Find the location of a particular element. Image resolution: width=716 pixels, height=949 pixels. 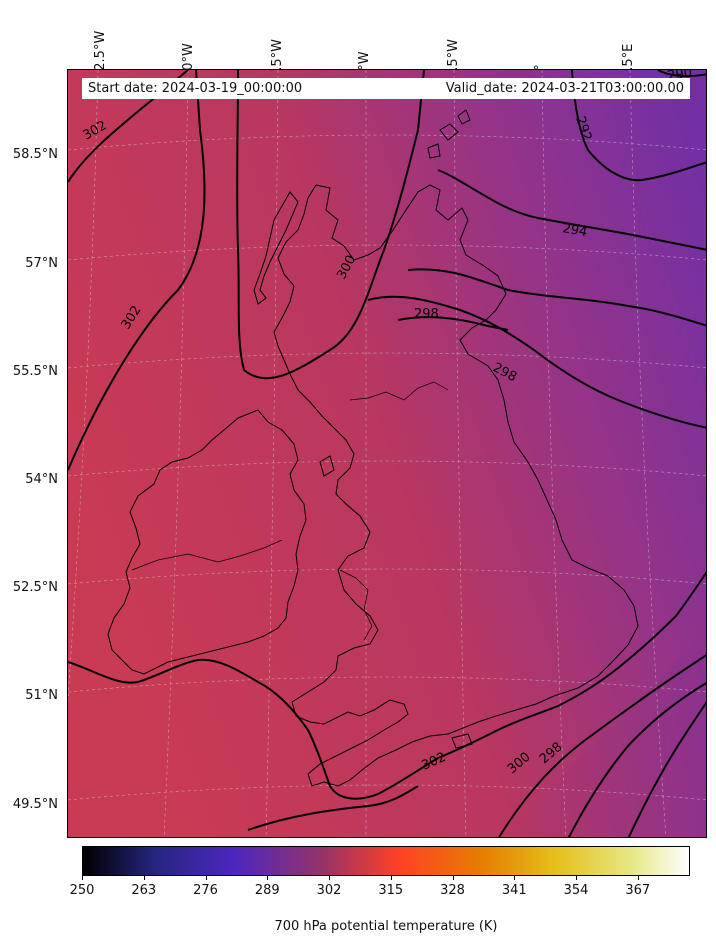

orkney-islands is located at coordinates (449, 134).